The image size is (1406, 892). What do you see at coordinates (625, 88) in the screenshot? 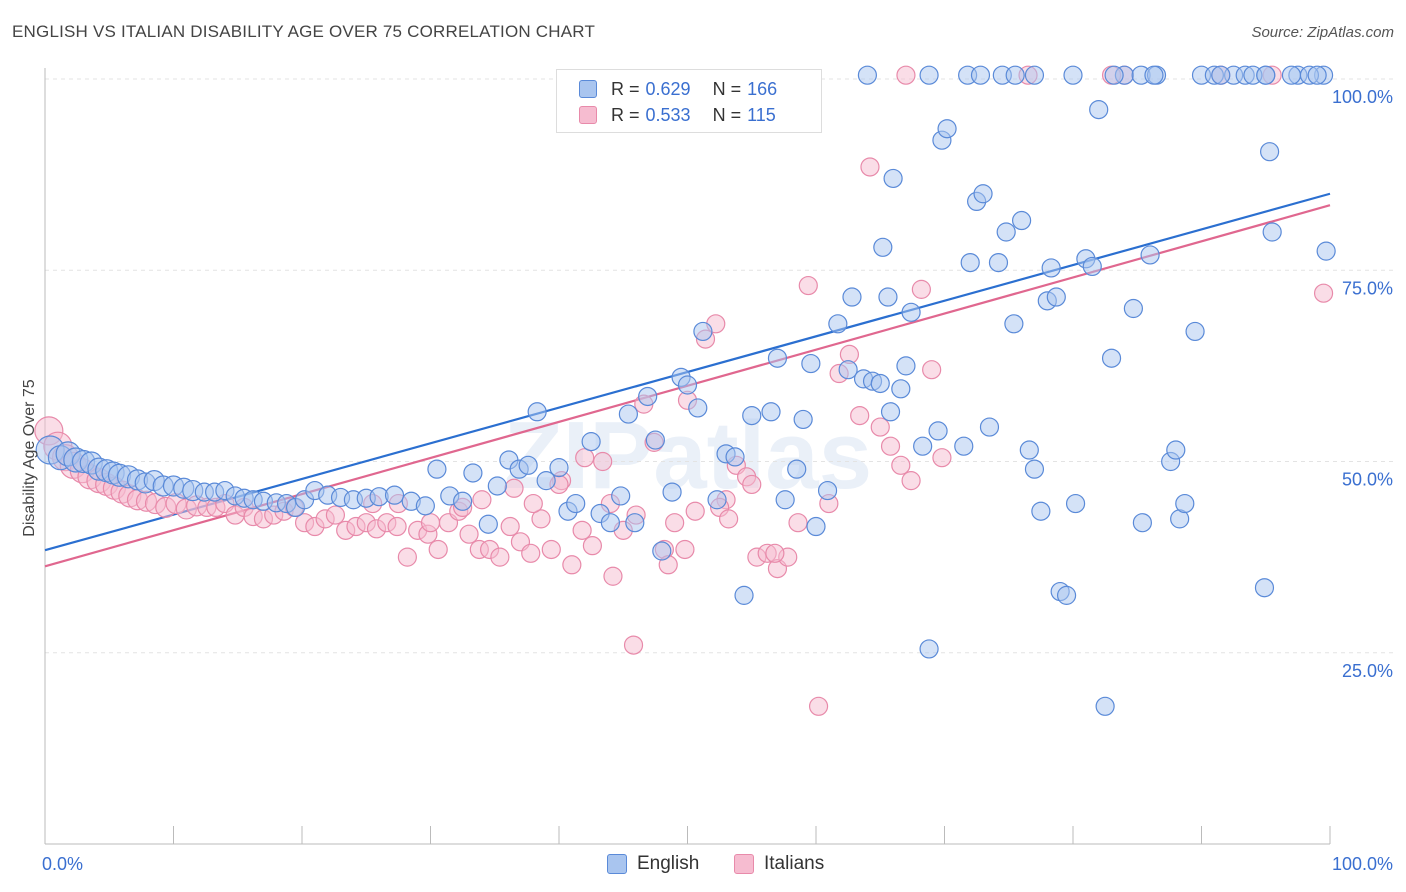
I see `english-r-label: R =` at bounding box center [625, 88].